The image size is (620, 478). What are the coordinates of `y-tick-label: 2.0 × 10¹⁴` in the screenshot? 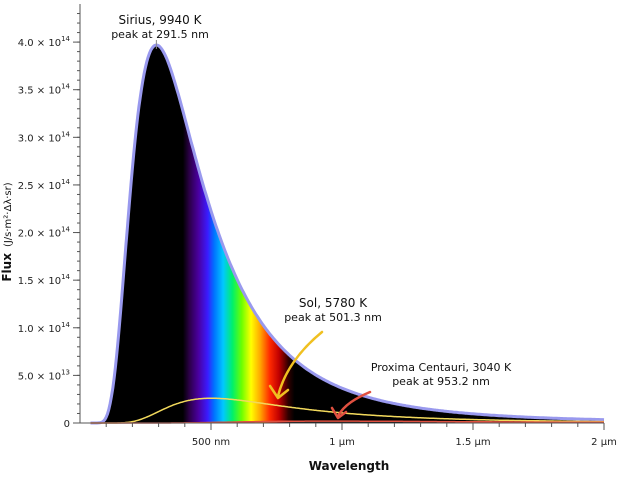 It's located at (44, 233).